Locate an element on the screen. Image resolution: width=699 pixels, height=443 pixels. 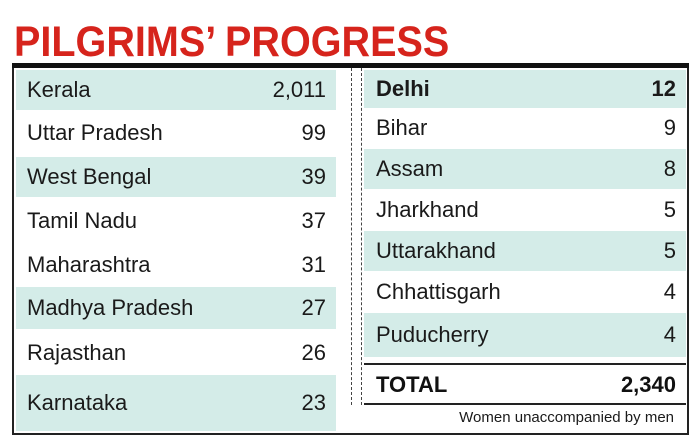
state-name: Delhi is located at coordinates (403, 88).